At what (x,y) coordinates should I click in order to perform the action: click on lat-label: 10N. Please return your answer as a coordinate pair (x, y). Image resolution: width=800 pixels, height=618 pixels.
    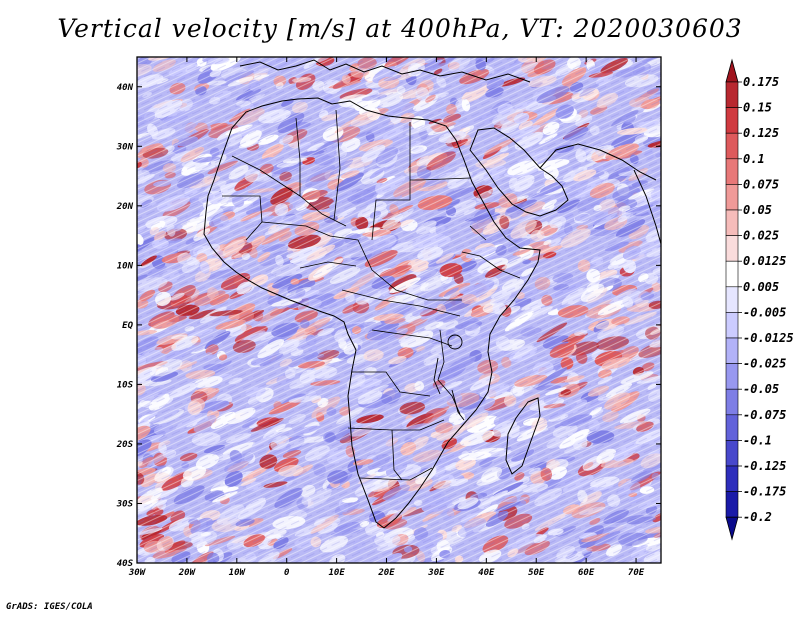
    Looking at the image, I should click on (125, 266).